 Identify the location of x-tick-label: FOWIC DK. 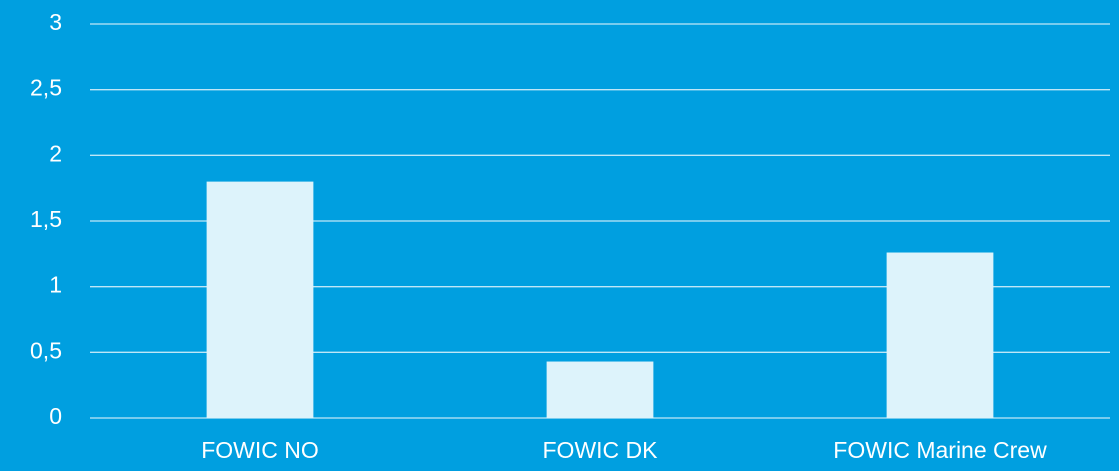
(601, 450).